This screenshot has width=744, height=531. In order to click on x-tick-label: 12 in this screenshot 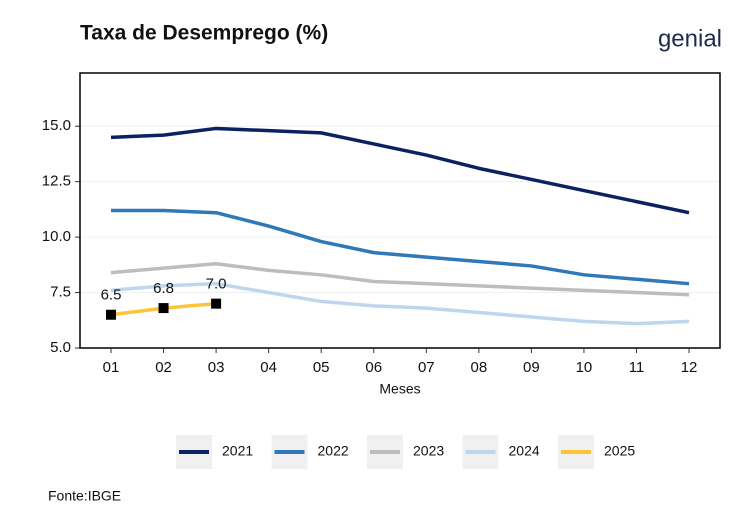, I will do `click(689, 367)`.